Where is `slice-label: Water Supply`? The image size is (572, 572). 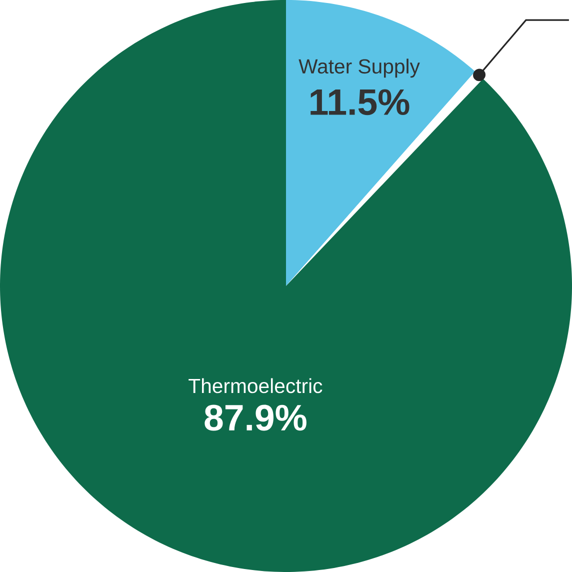
slice-label: Water Supply is located at coordinates (359, 68).